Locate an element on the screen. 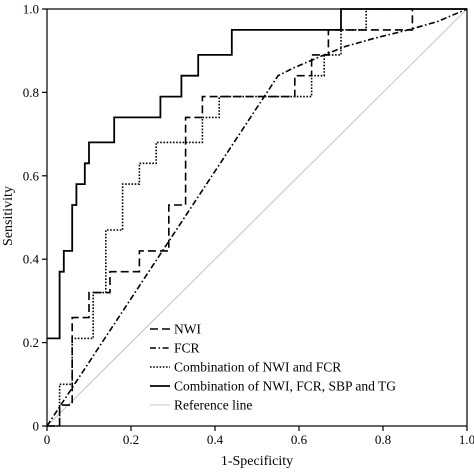  y-tick-label: 0.6 is located at coordinates (31, 175).